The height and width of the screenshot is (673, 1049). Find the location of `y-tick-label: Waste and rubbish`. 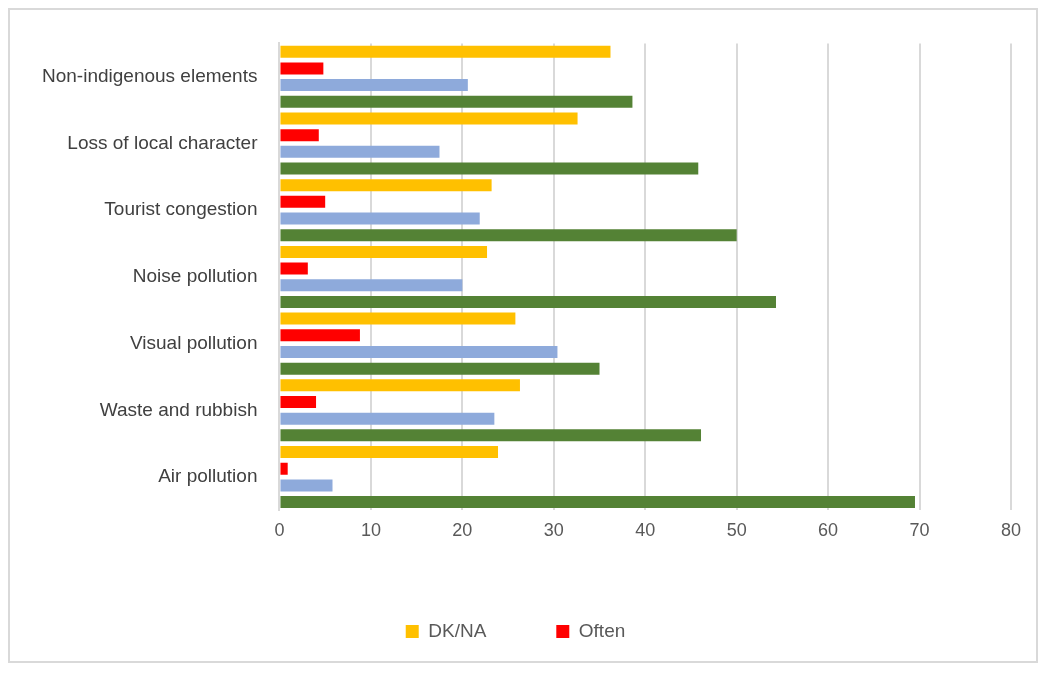

y-tick-label: Waste and rubbish is located at coordinates (178, 409).